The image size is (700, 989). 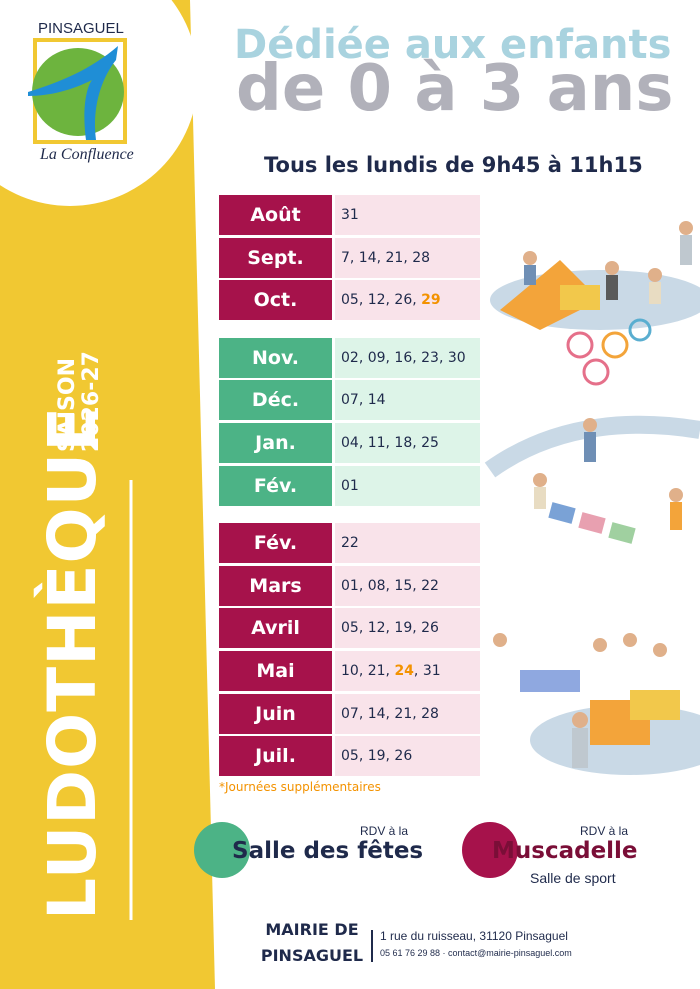 I want to click on dates-cell: 22, so click(x=407, y=543).